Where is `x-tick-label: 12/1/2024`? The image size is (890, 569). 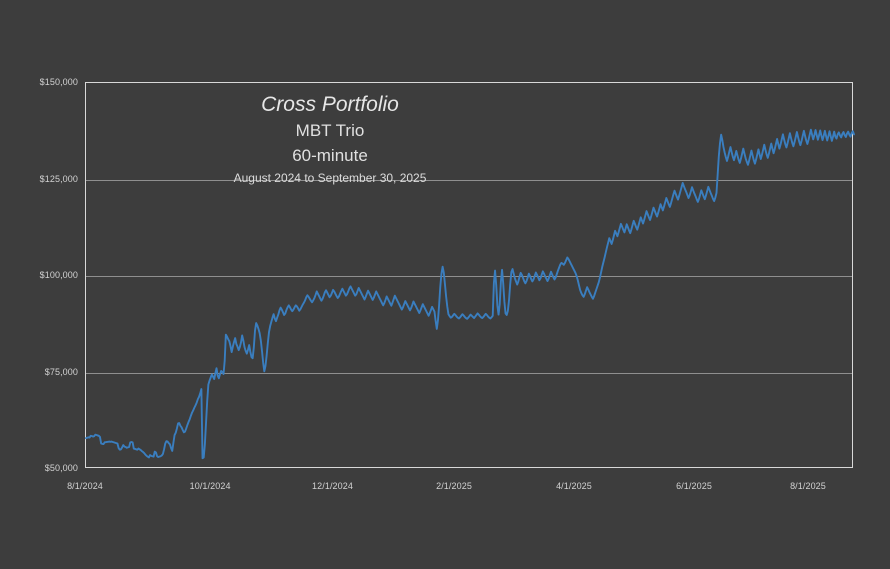
x-tick-label: 12/1/2024 is located at coordinates (332, 486).